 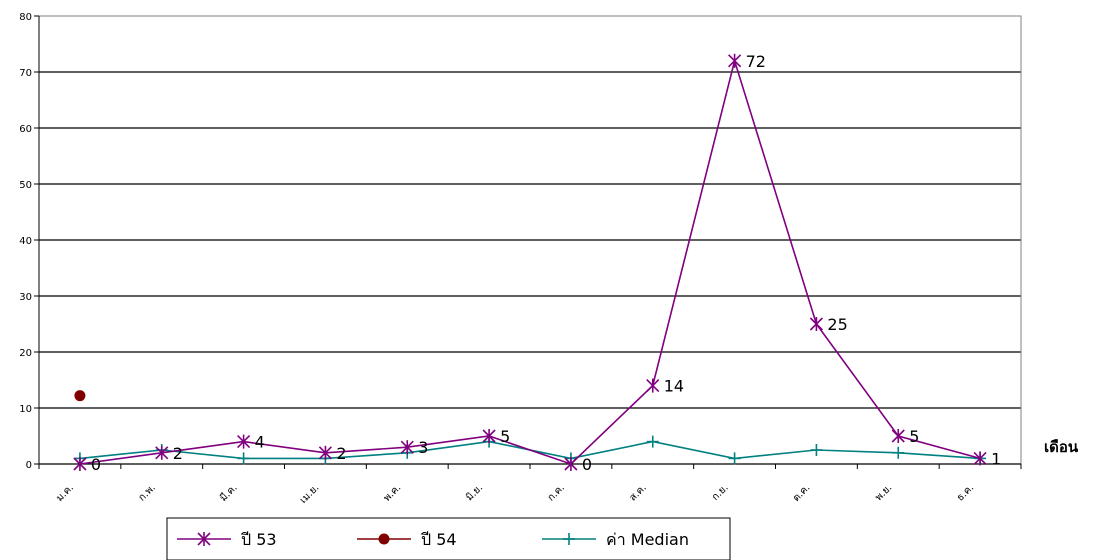 I want to click on y-tick-label: 50, so click(x=25, y=185).